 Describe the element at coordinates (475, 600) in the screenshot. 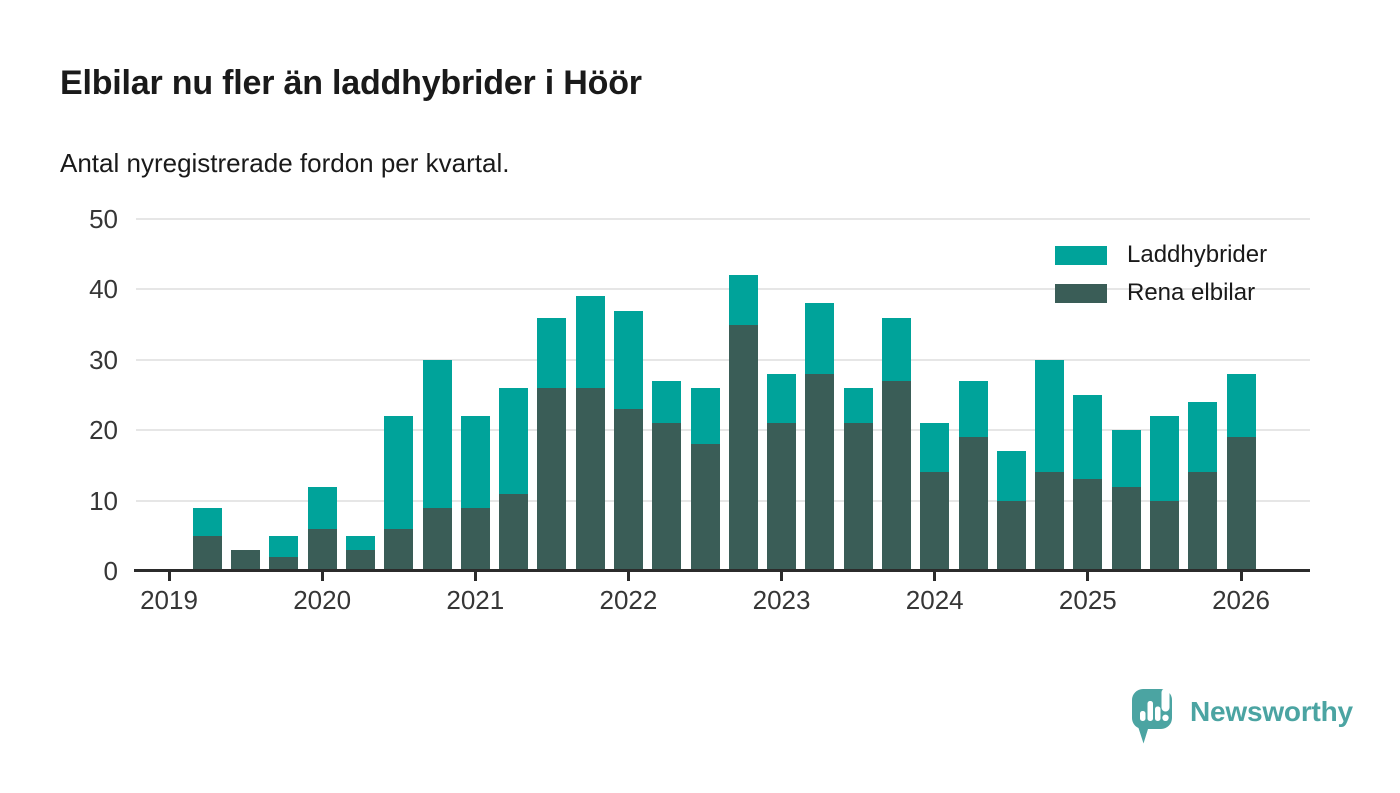

I see `x-axis-label-2021: 2021` at that location.